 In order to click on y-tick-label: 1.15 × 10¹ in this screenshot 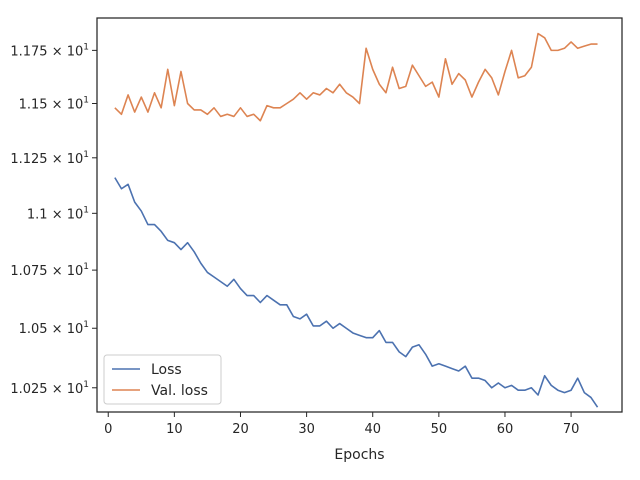, I will do `click(54, 104)`.